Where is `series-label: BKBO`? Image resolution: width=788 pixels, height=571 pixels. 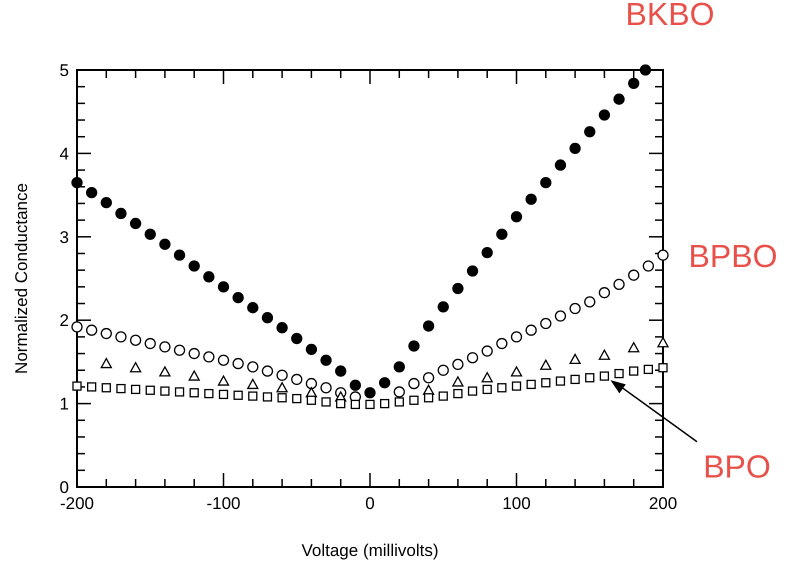
series-label: BKBO is located at coordinates (670, 16).